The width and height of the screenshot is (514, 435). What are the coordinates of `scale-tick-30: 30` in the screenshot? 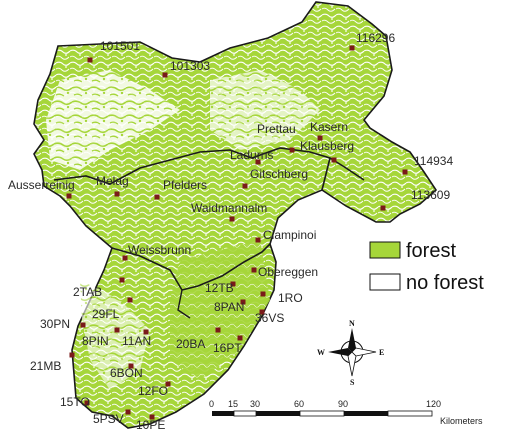 It's located at (255, 404).